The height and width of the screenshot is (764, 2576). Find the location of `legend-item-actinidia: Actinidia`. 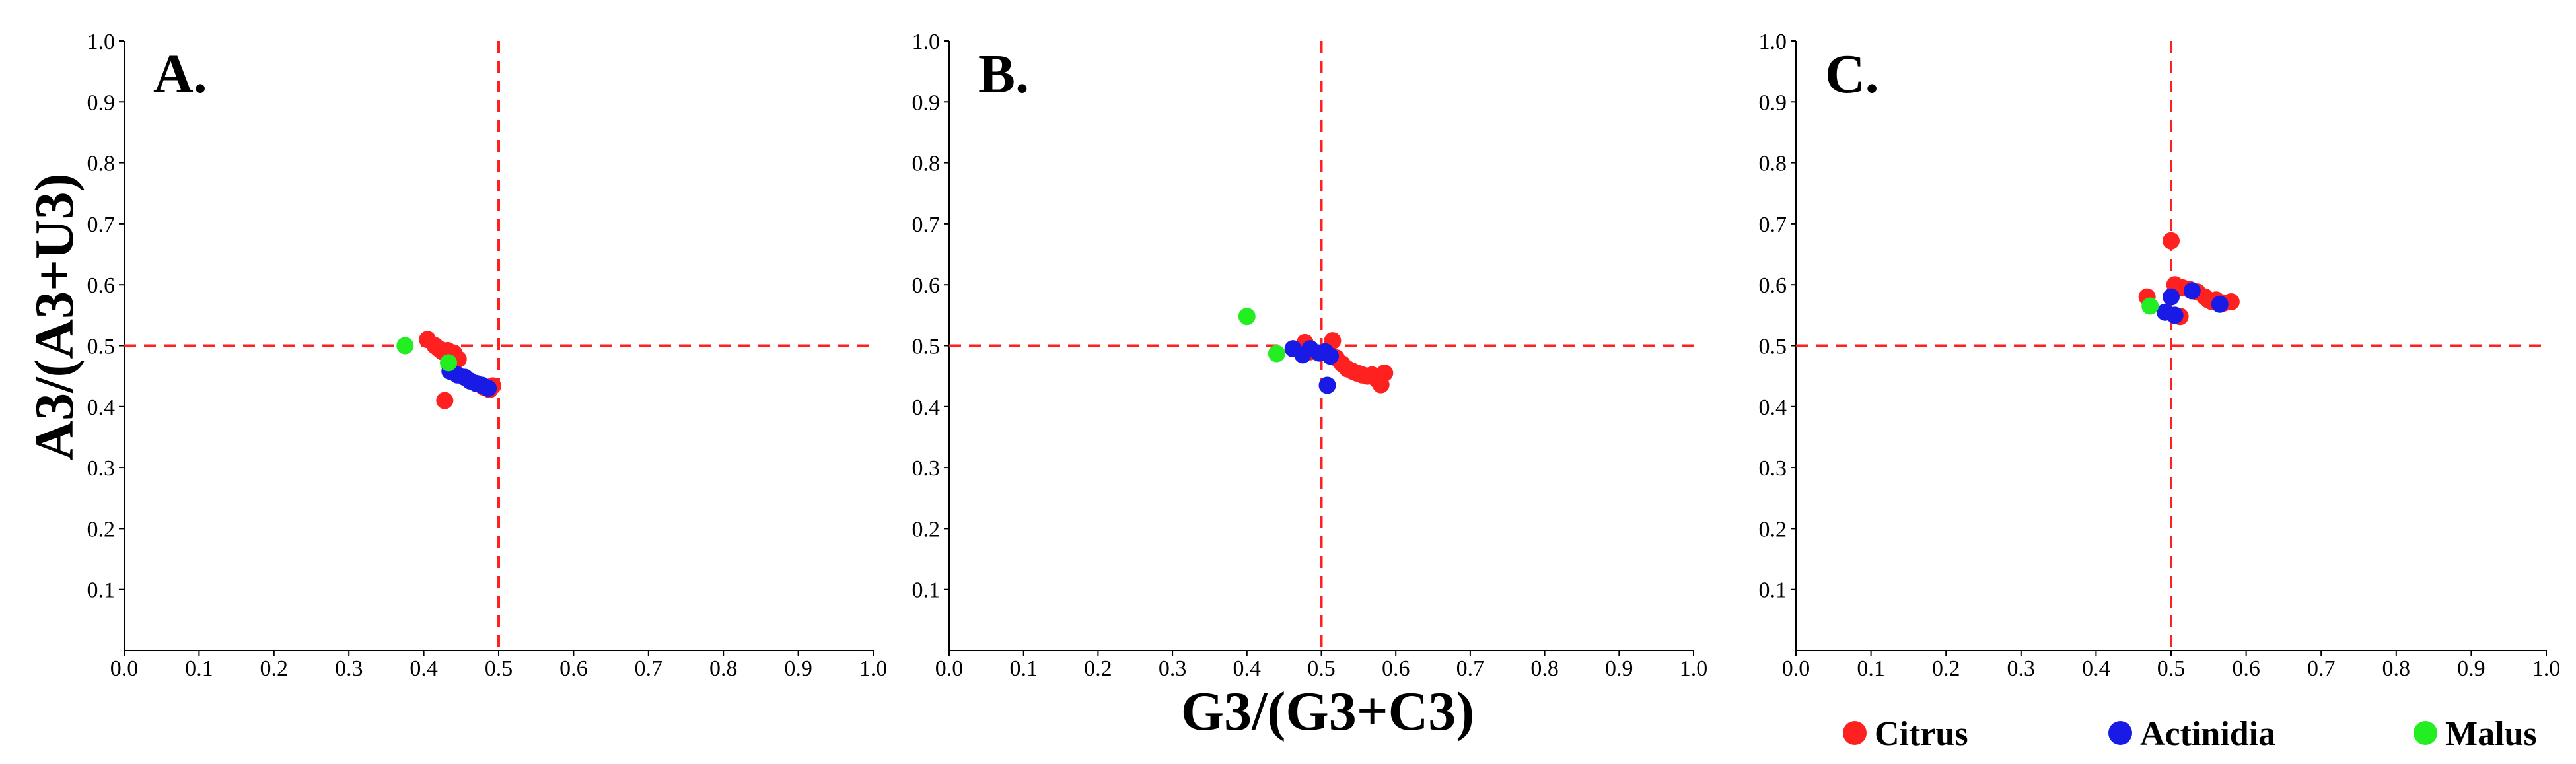

legend-item-actinidia: Actinidia is located at coordinates (2191, 734).